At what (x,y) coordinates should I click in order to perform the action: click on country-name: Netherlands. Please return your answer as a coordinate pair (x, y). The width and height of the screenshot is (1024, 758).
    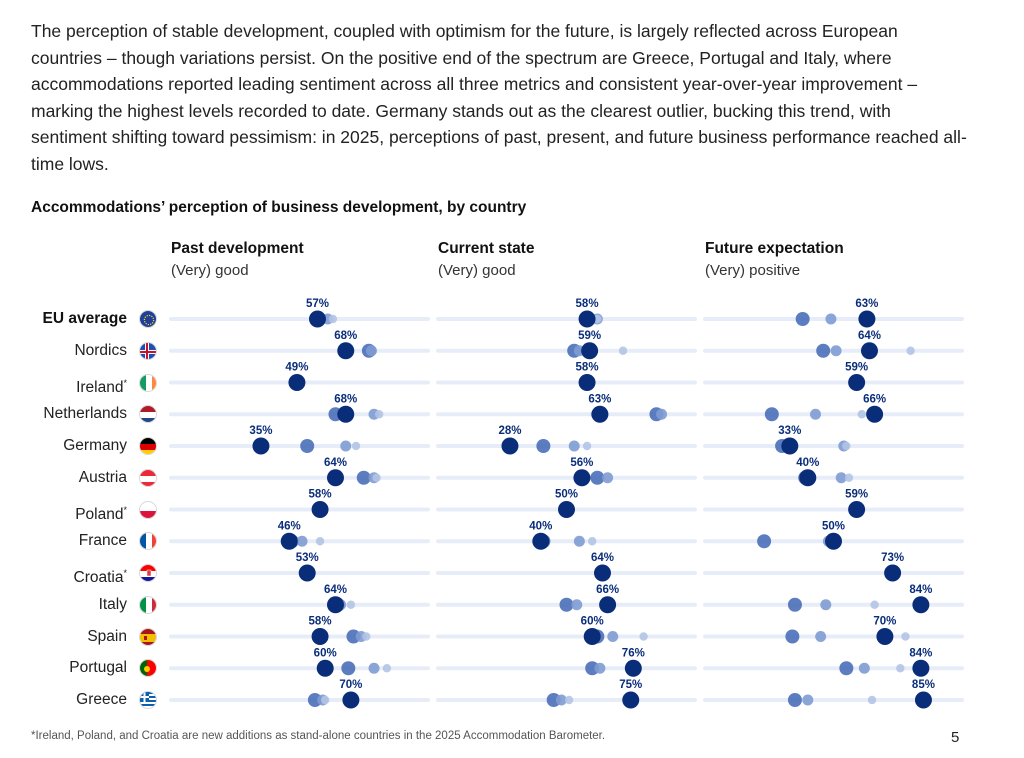
    Looking at the image, I should click on (85, 414).